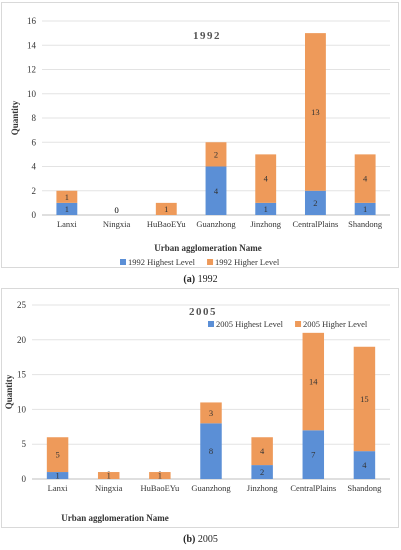  What do you see at coordinates (22, 305) in the screenshot?
I see `y-tick-label: 25` at bounding box center [22, 305].